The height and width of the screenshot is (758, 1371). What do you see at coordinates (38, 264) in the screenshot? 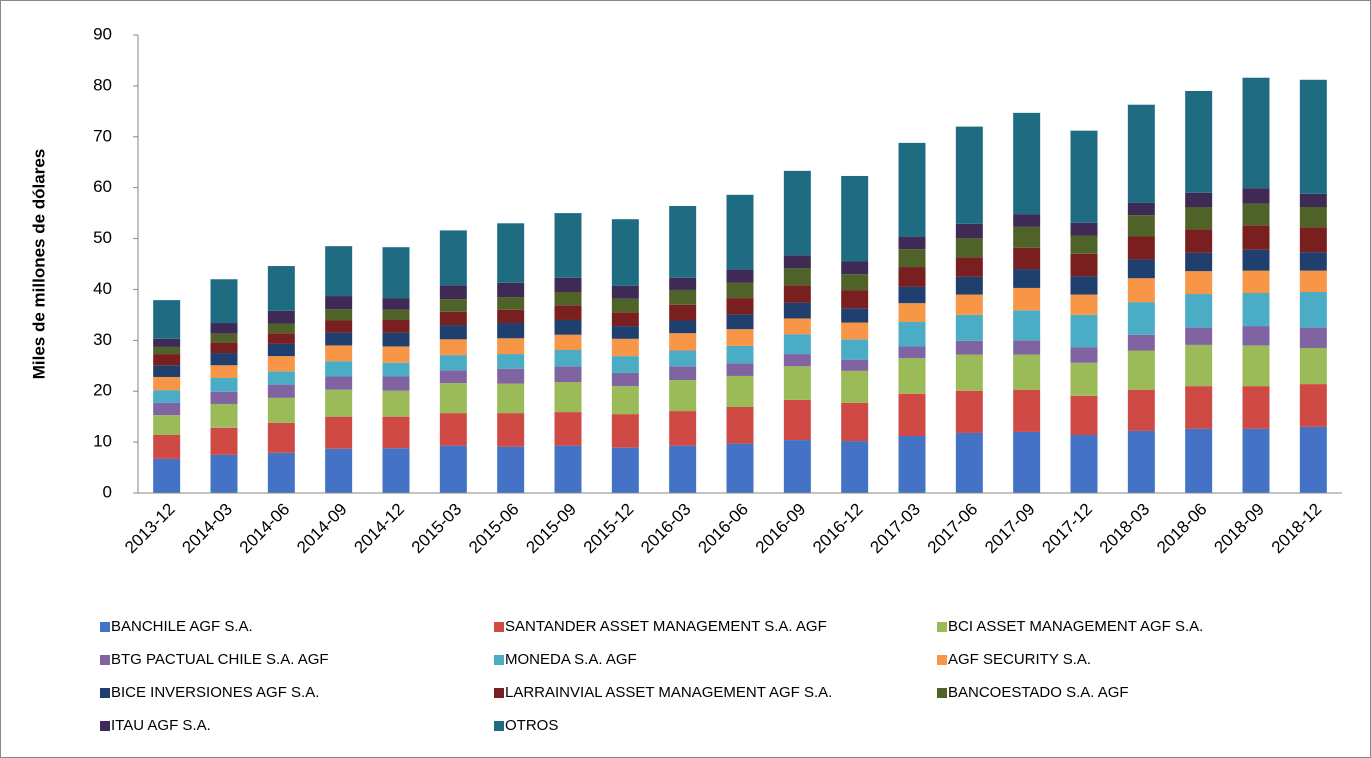
I see `y-axis-label: Miles de millones de dólares` at bounding box center [38, 264].